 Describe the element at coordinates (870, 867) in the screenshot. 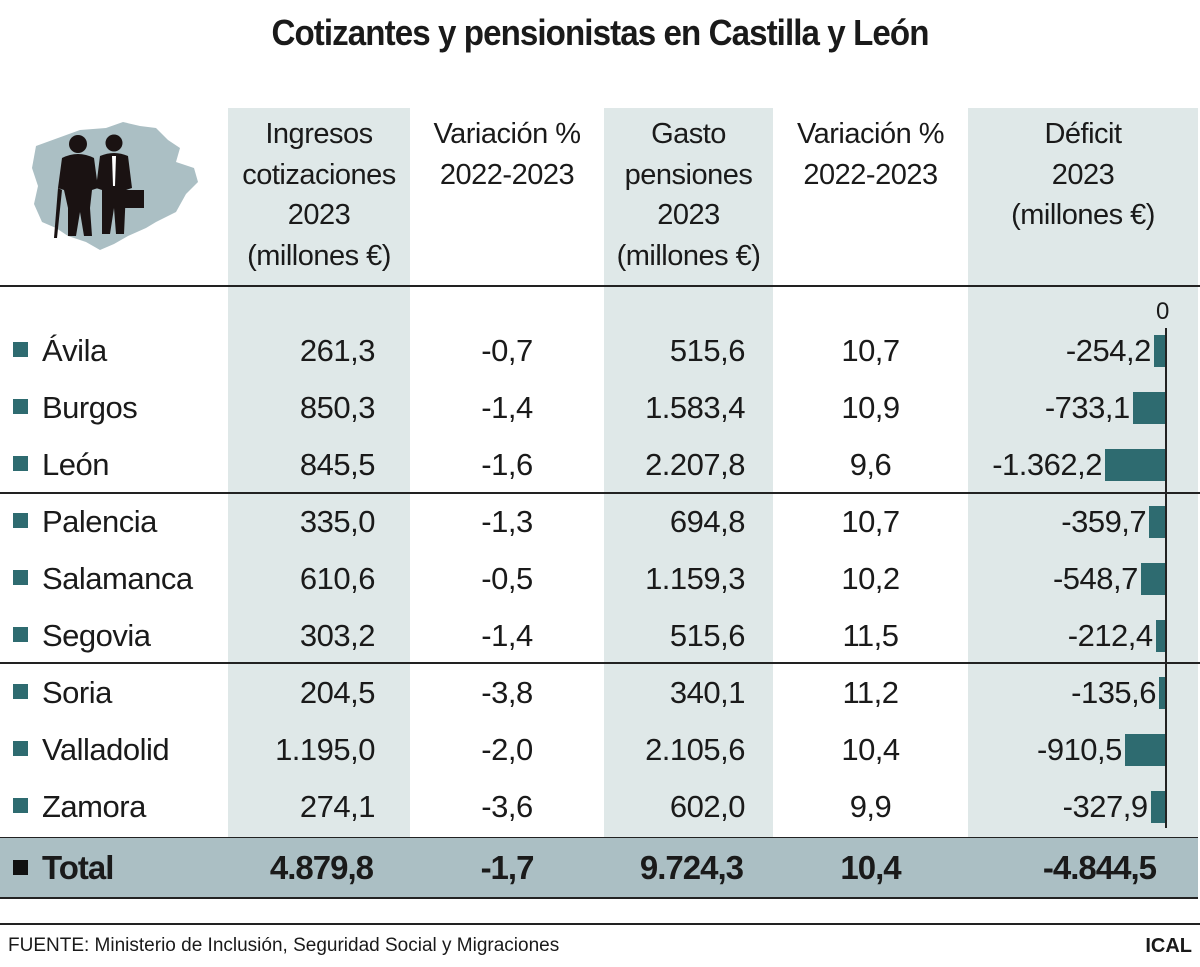

I see `total-variacion-2: 10,4` at that location.